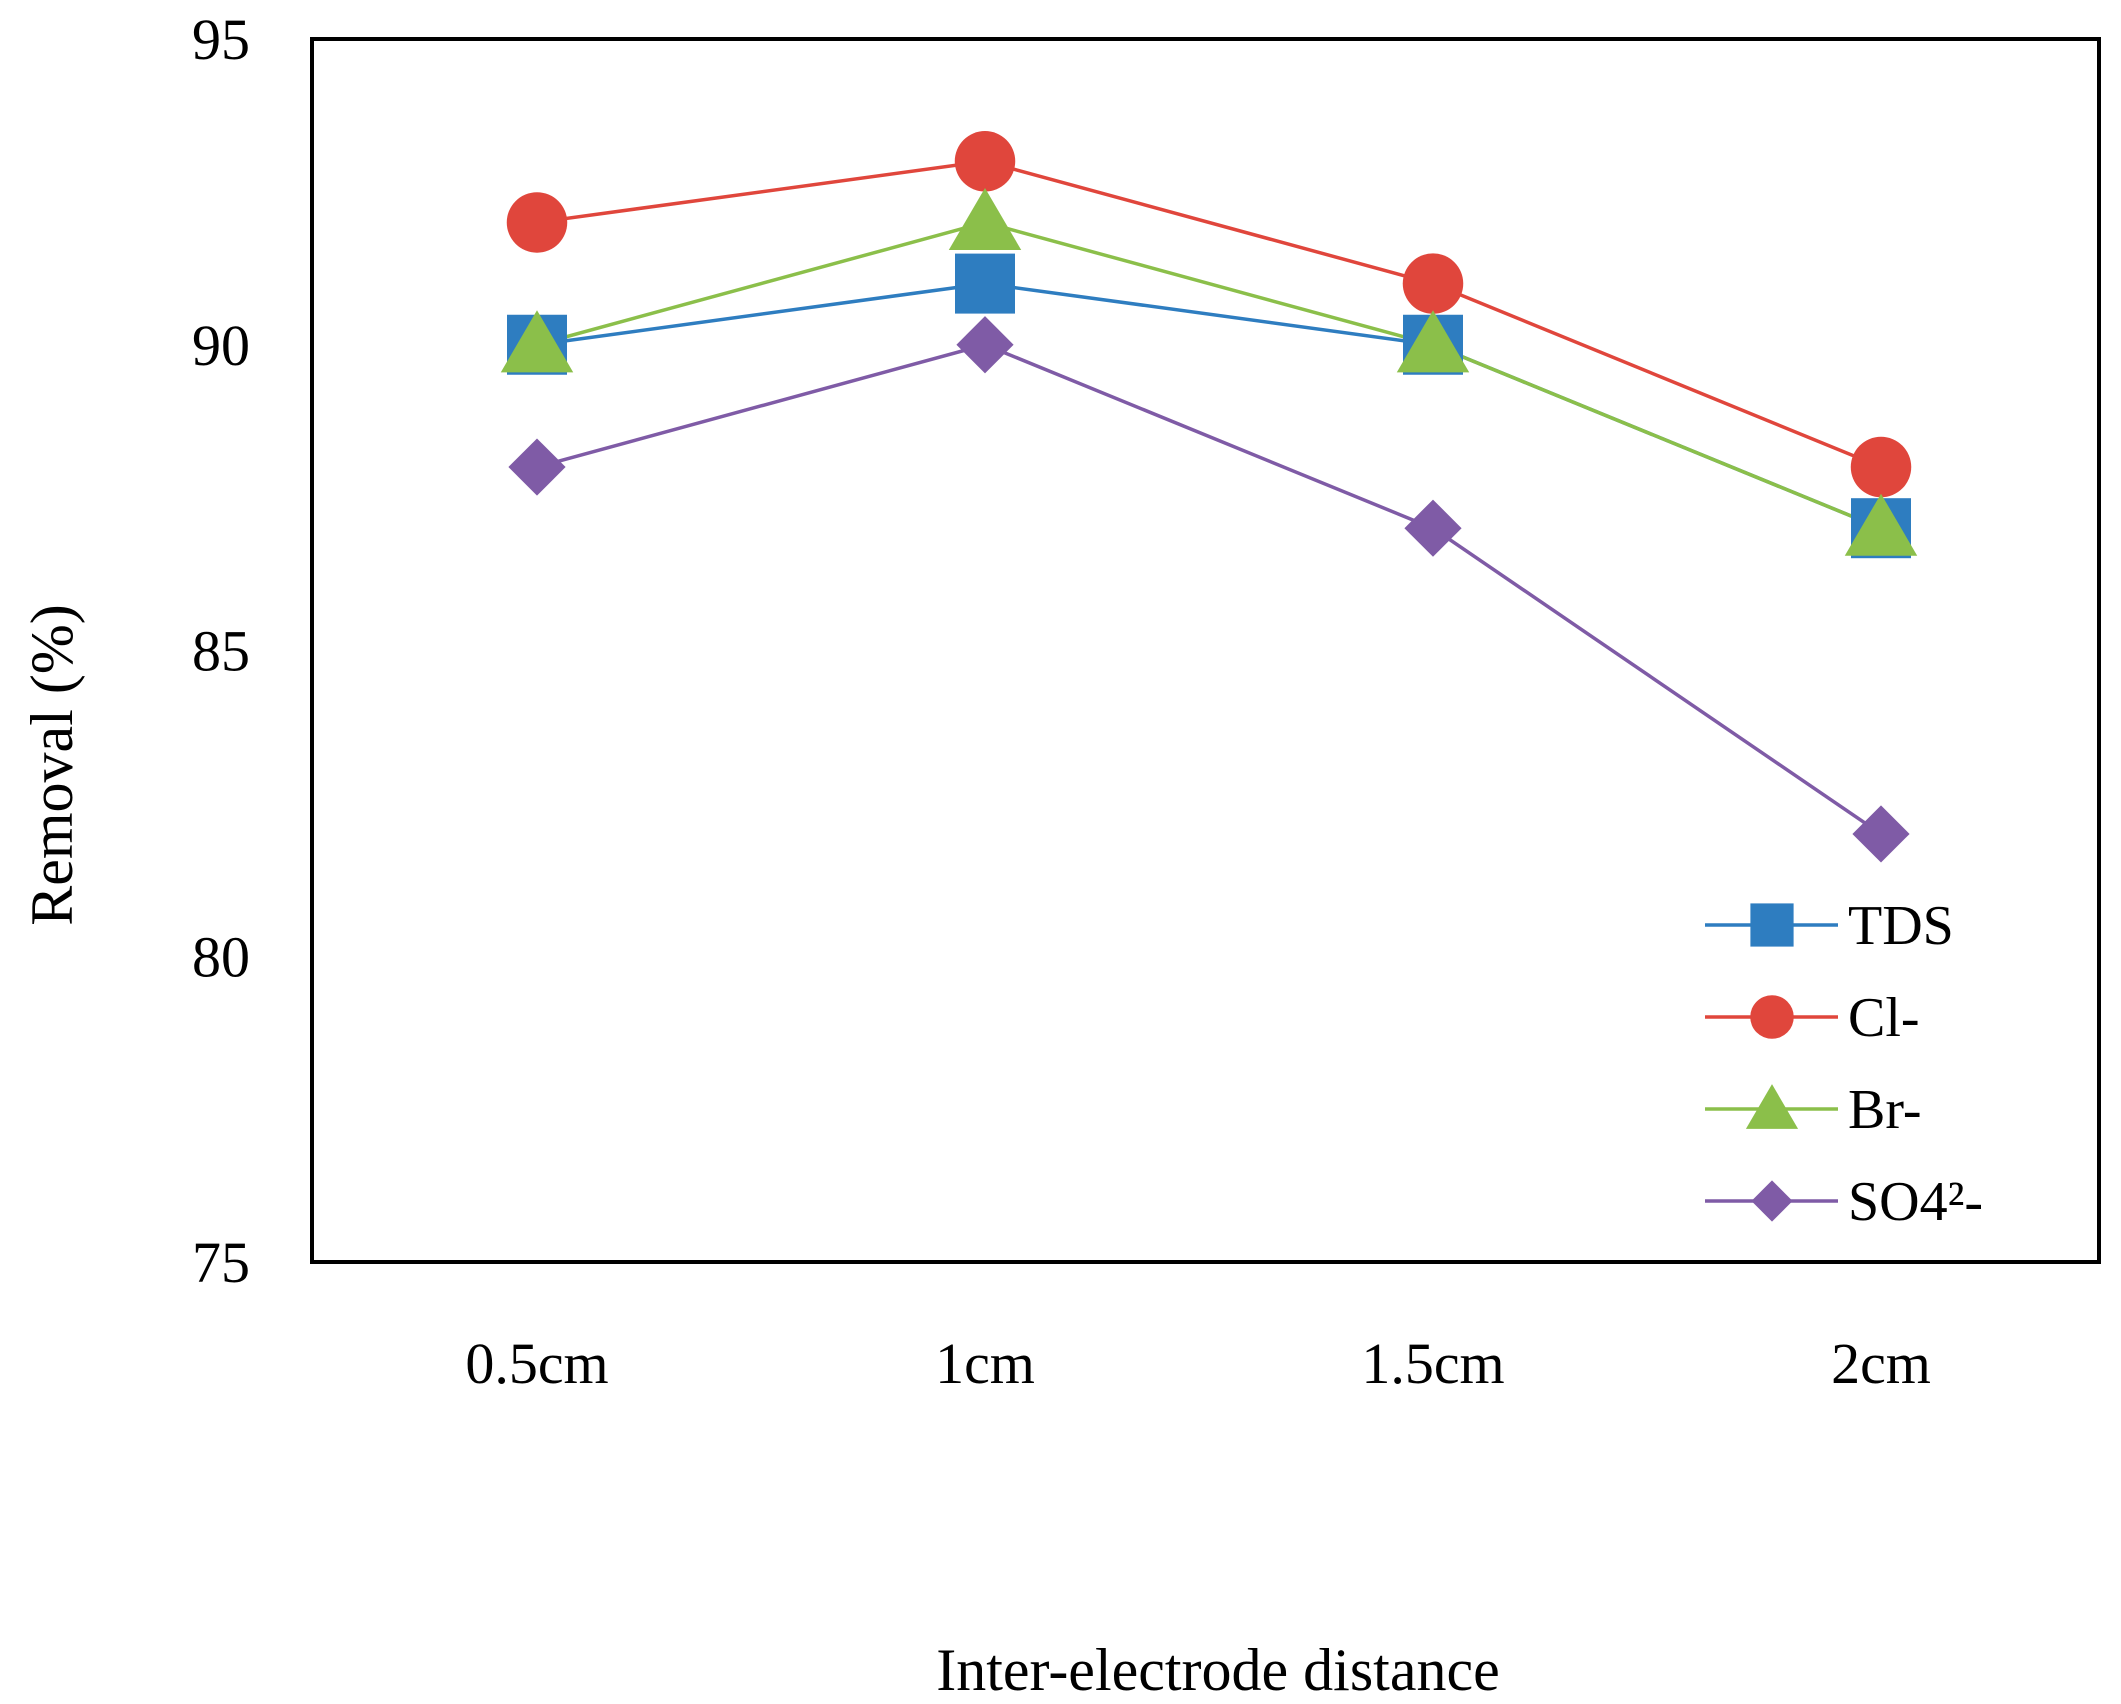 The image size is (2121, 1704). I want to click on y-tick-label: 75, so click(221, 1262).